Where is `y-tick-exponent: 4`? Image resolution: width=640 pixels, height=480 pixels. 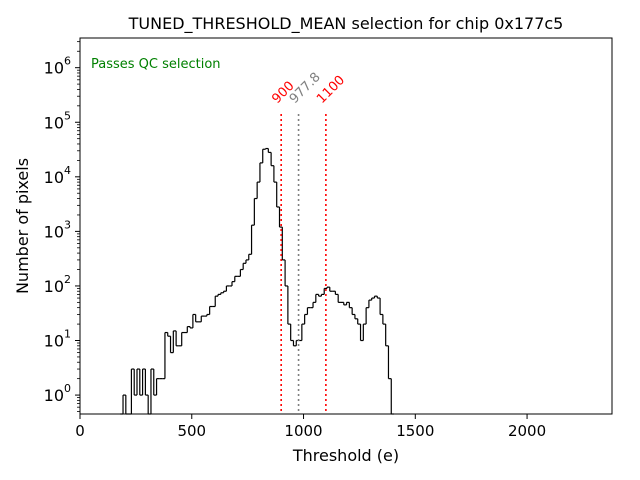
y-tick-exponent: 4 is located at coordinates (67, 170).